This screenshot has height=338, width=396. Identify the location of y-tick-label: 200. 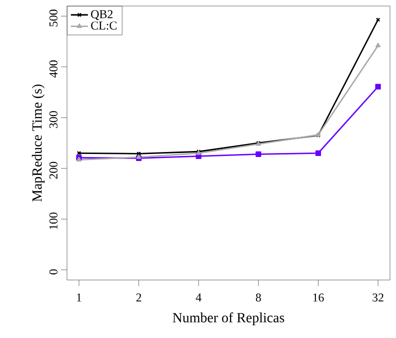
(53, 170).